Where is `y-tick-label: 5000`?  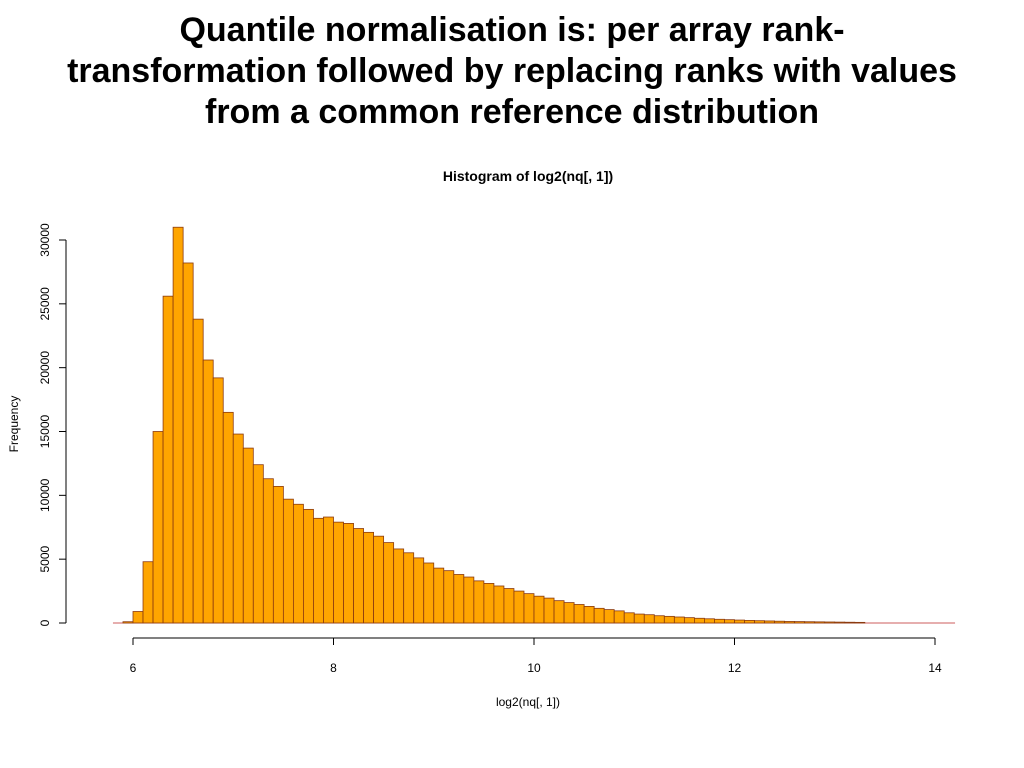 y-tick-label: 5000 is located at coordinates (45, 558).